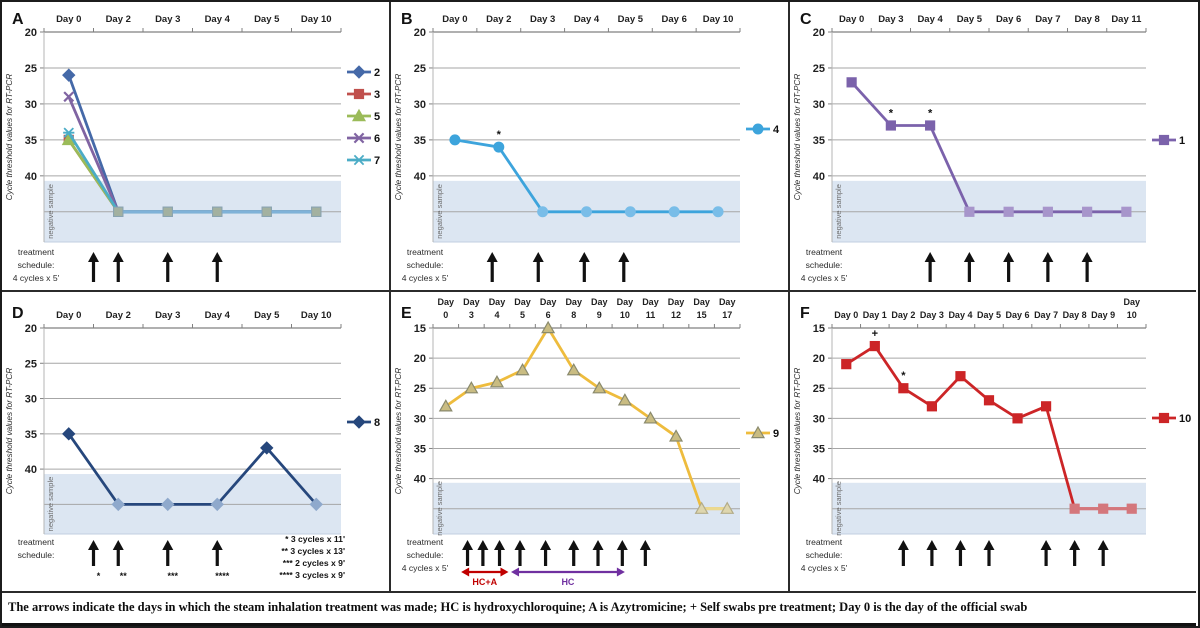  I want to click on legend-label: 6, so click(377, 139).